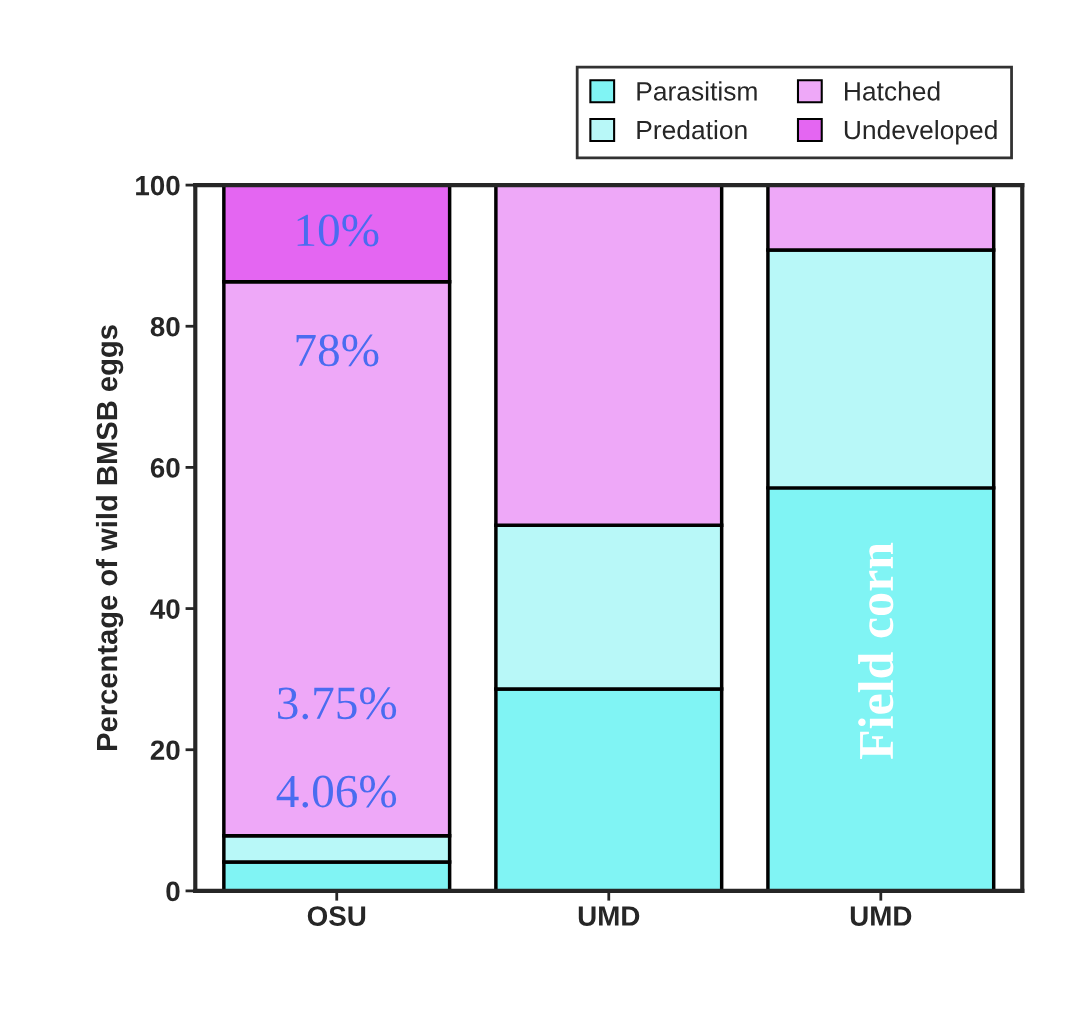 This screenshot has height=1017, width=1091. I want to click on annotation: 3.75%, so click(337, 703).